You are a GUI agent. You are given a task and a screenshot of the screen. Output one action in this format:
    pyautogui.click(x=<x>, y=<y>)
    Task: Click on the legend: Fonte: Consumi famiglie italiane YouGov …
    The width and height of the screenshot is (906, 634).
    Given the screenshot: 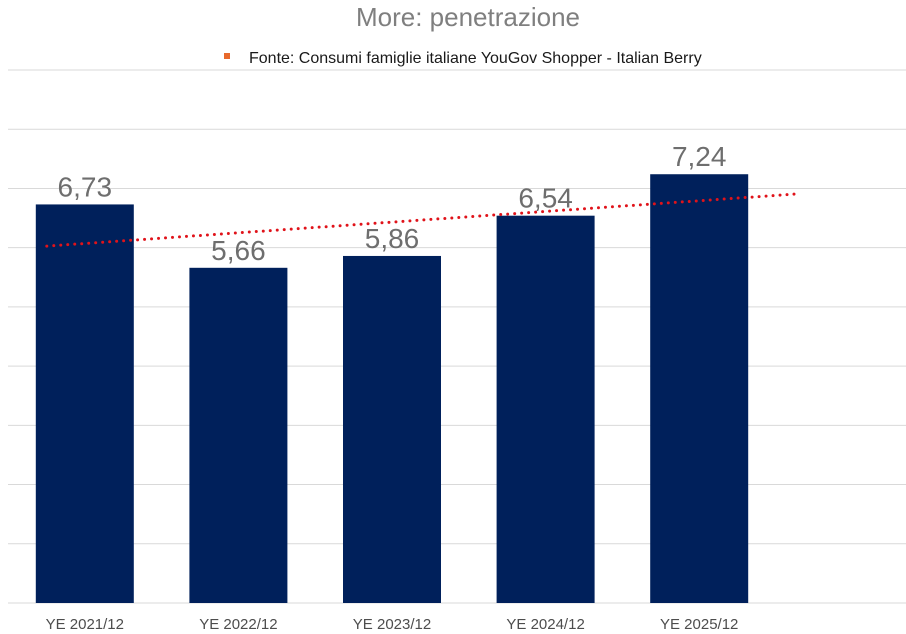 What is the action you would take?
    pyautogui.click(x=463, y=58)
    